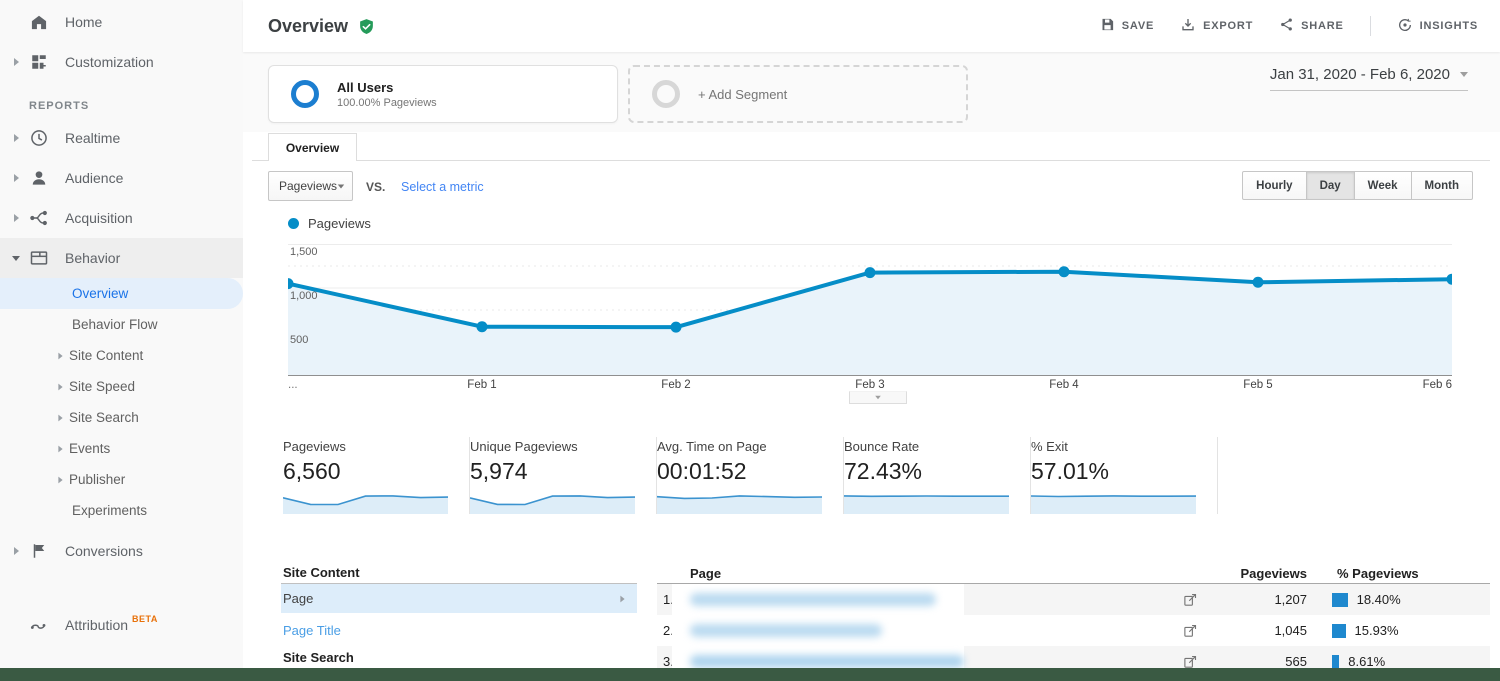 Image resolution: width=1500 pixels, height=681 pixels. I want to click on annotations-toggle, so click(878, 397).